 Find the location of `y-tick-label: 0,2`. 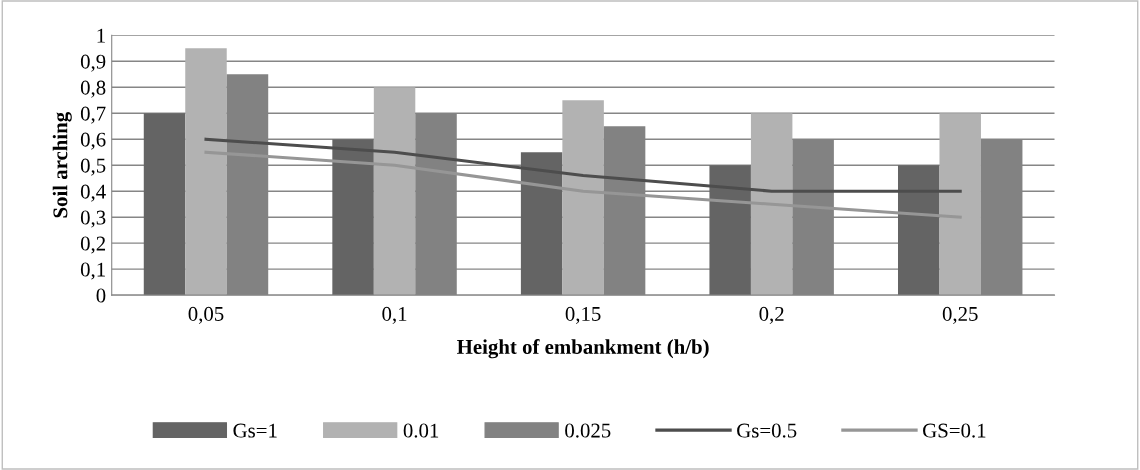

y-tick-label: 0,2 is located at coordinates (93, 245).